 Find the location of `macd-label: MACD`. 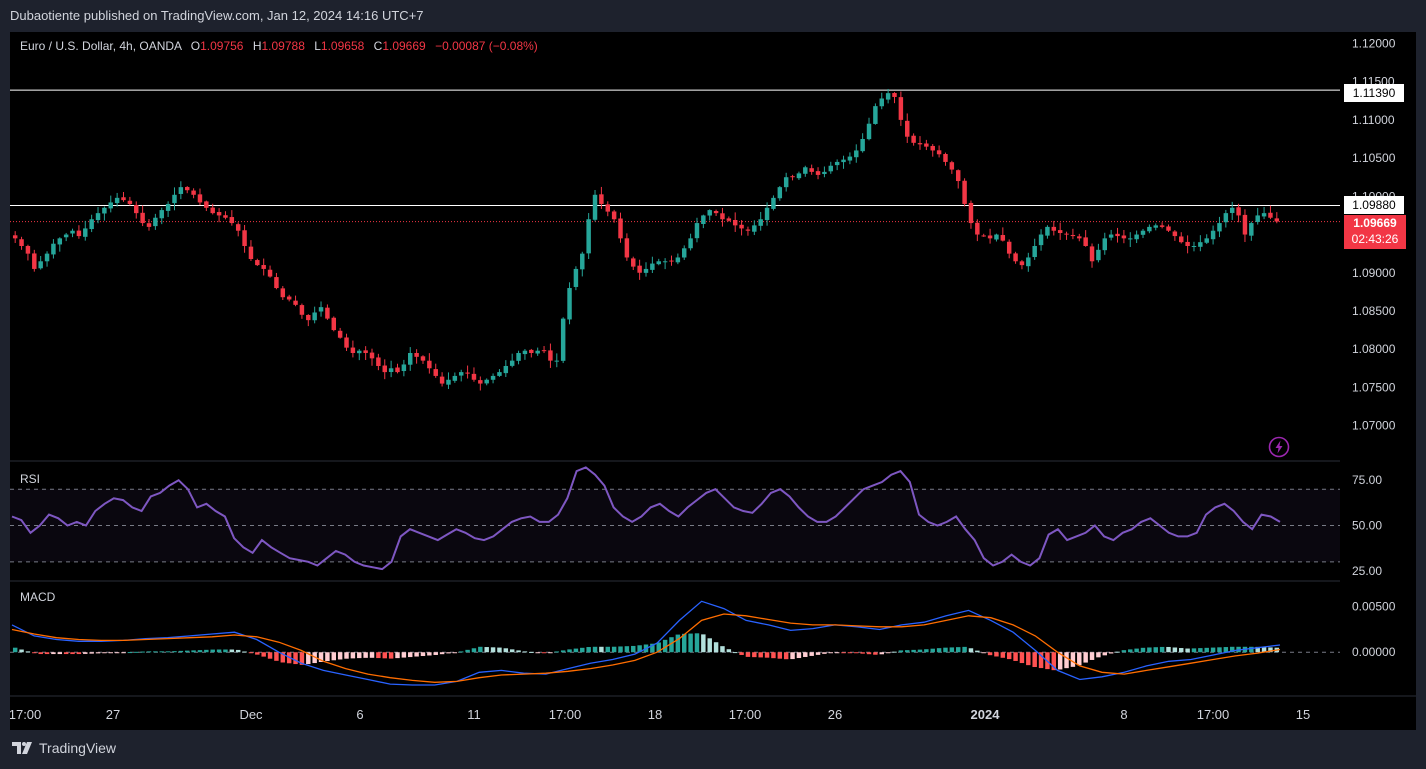

macd-label: MACD is located at coordinates (38, 597).